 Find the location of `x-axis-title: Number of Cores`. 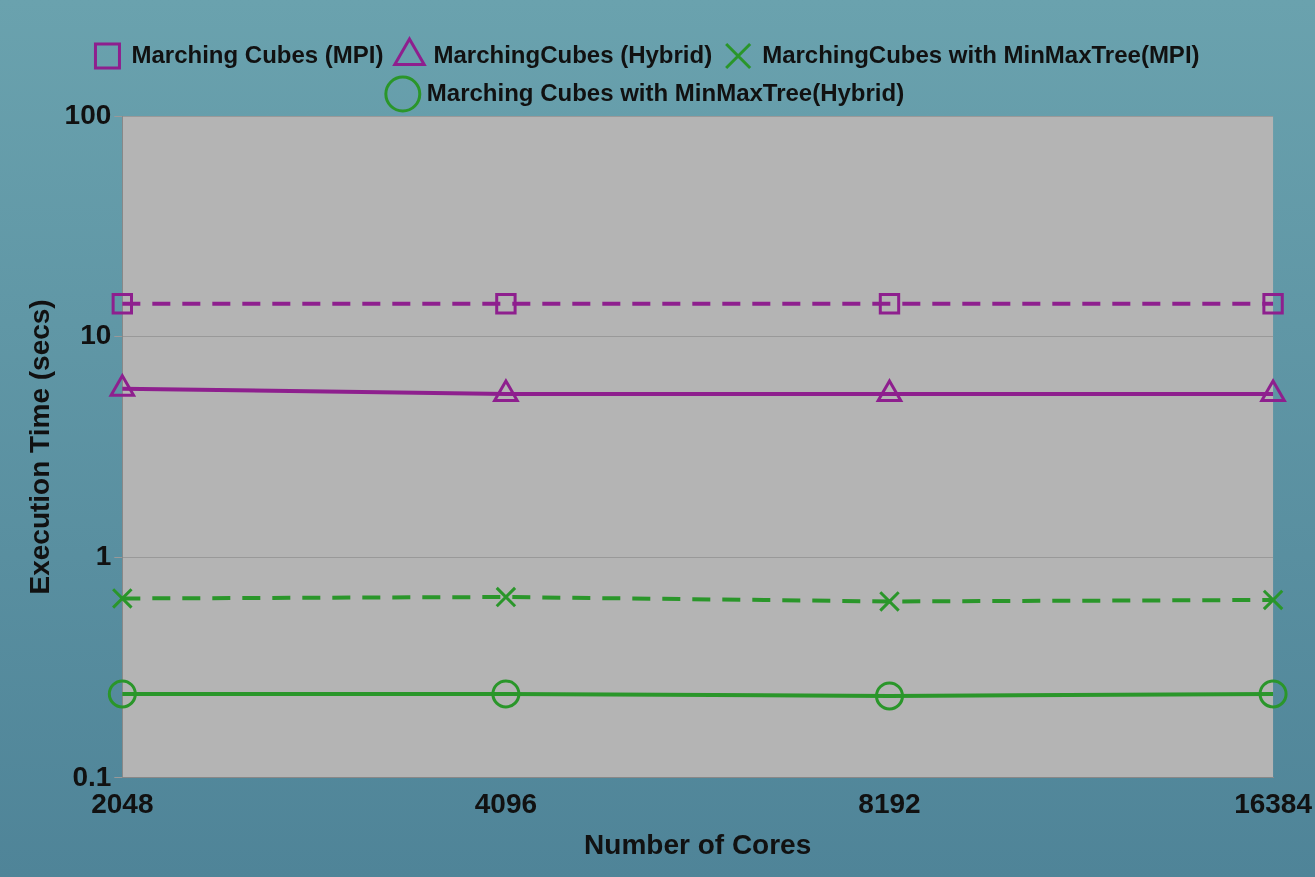

x-axis-title: Number of Cores is located at coordinates (698, 844).